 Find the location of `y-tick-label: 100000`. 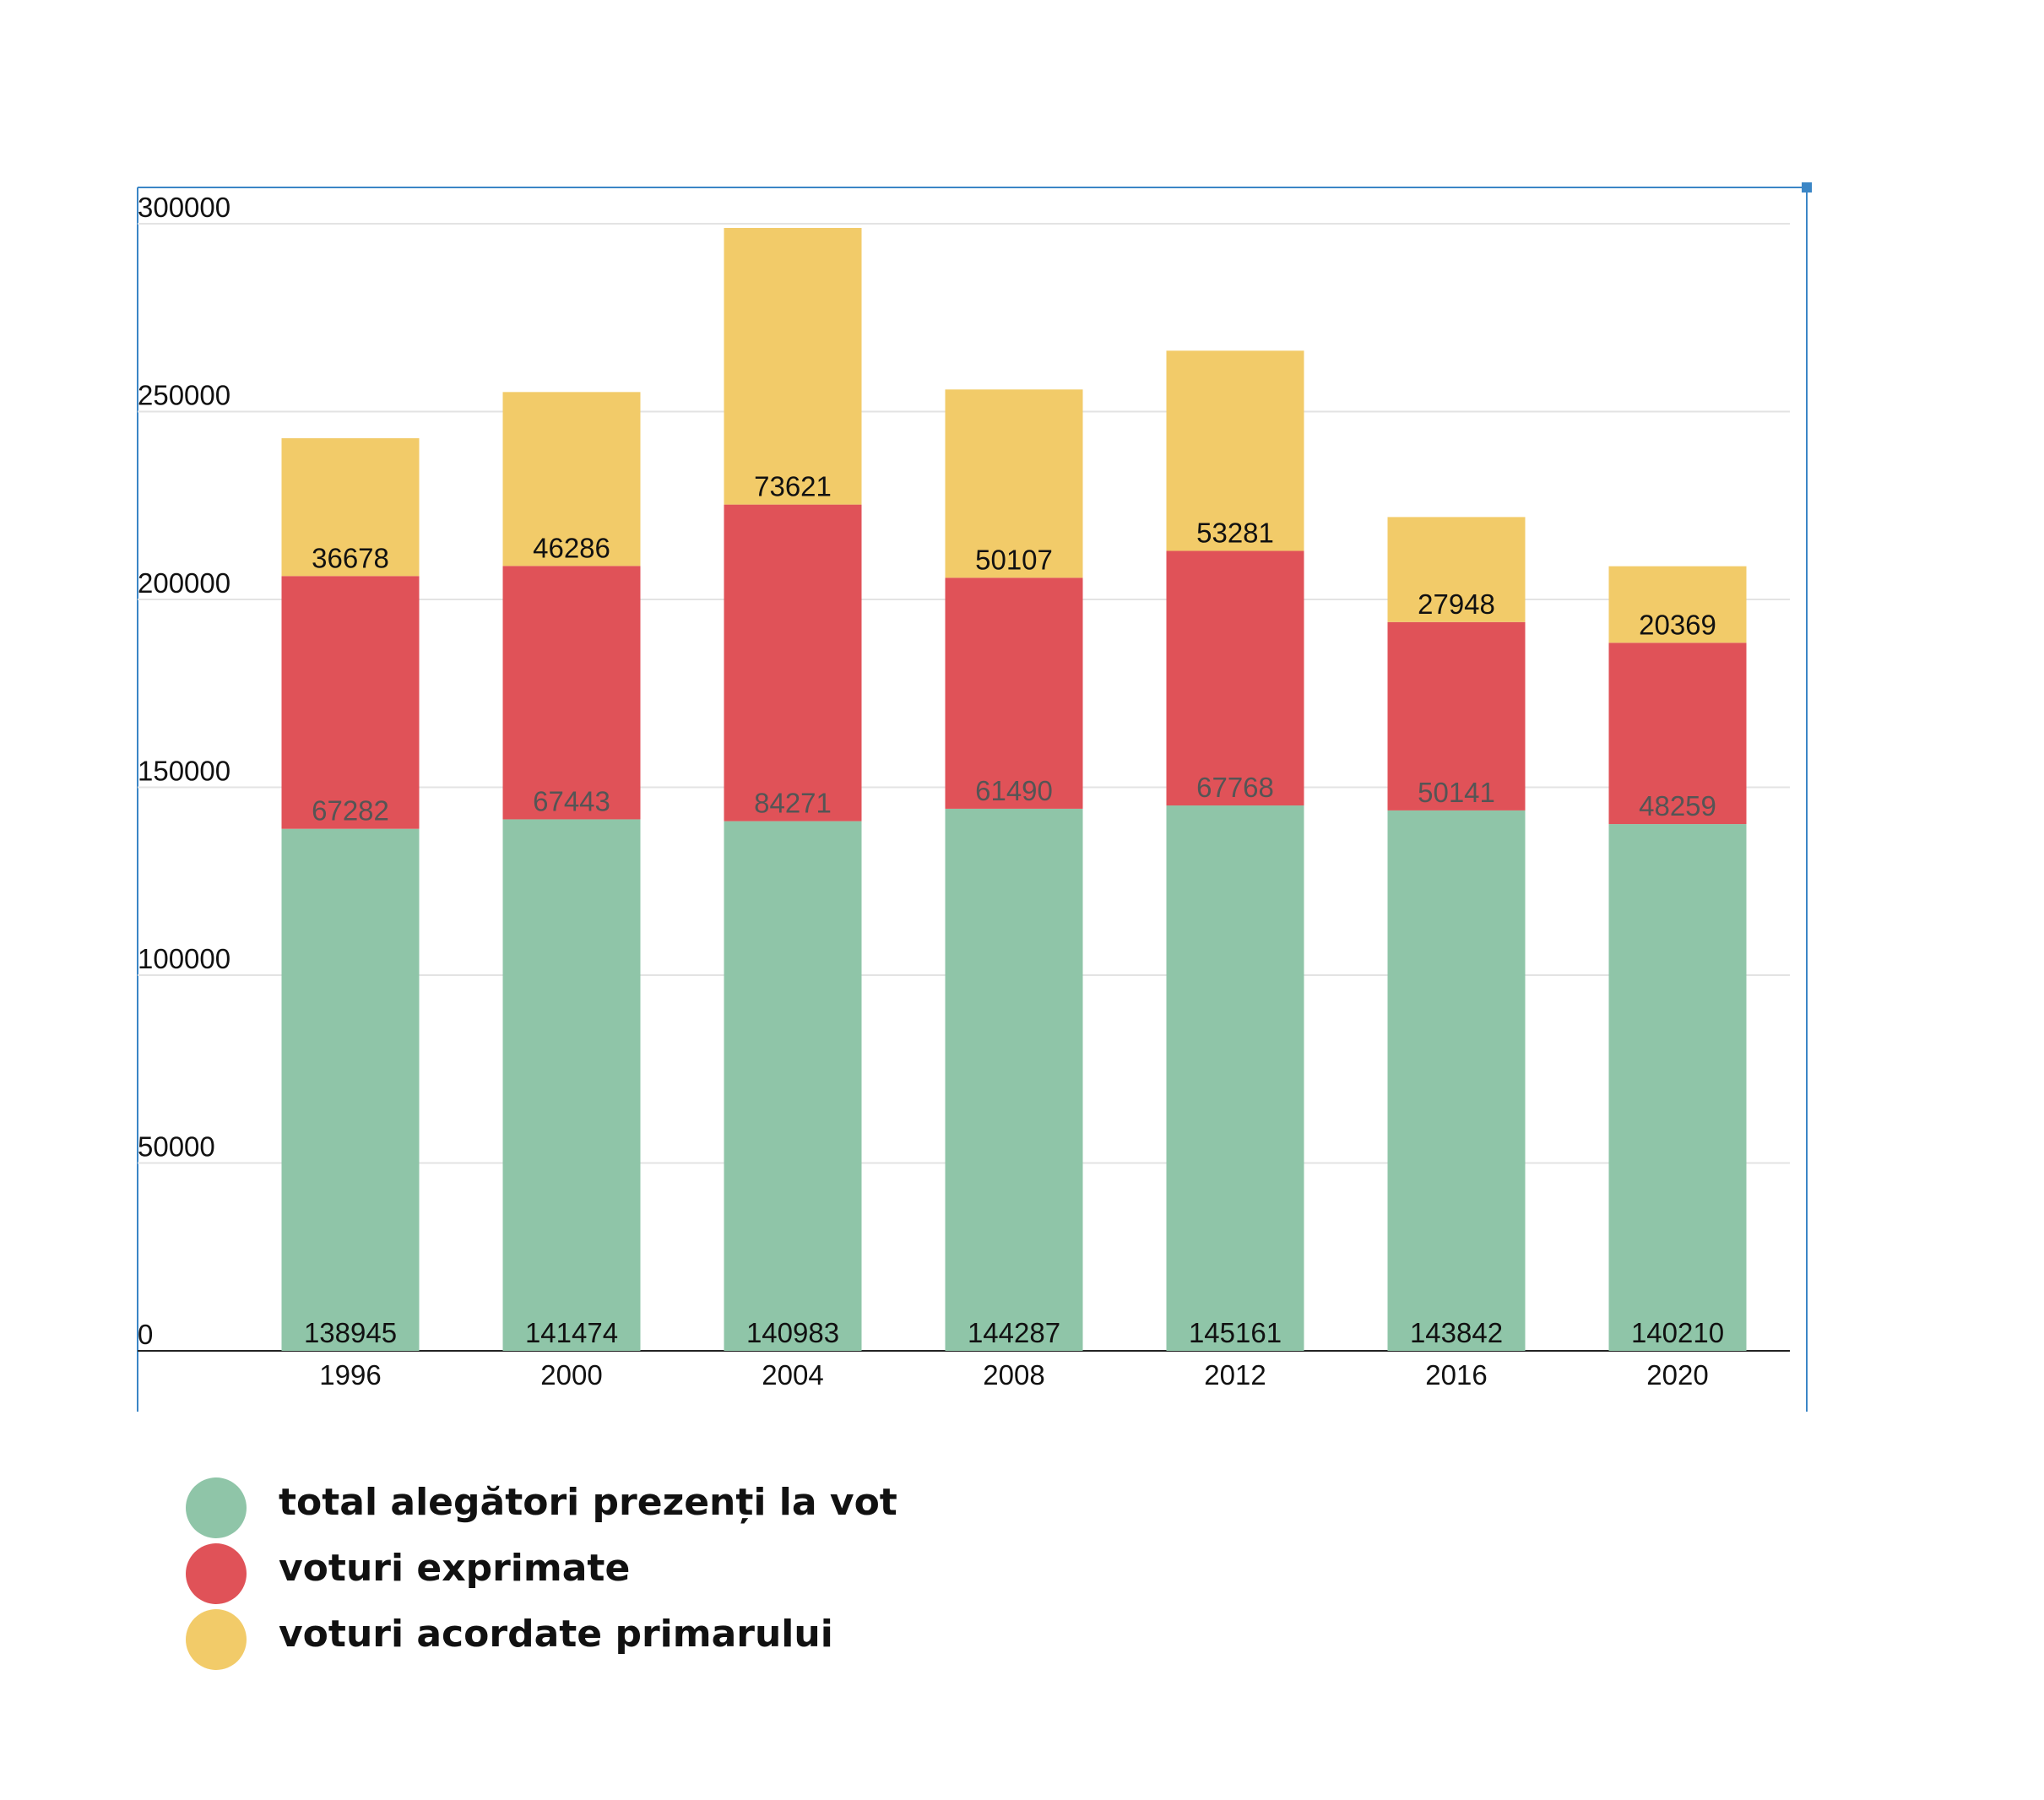

y-tick-label: 100000 is located at coordinates (184, 958).